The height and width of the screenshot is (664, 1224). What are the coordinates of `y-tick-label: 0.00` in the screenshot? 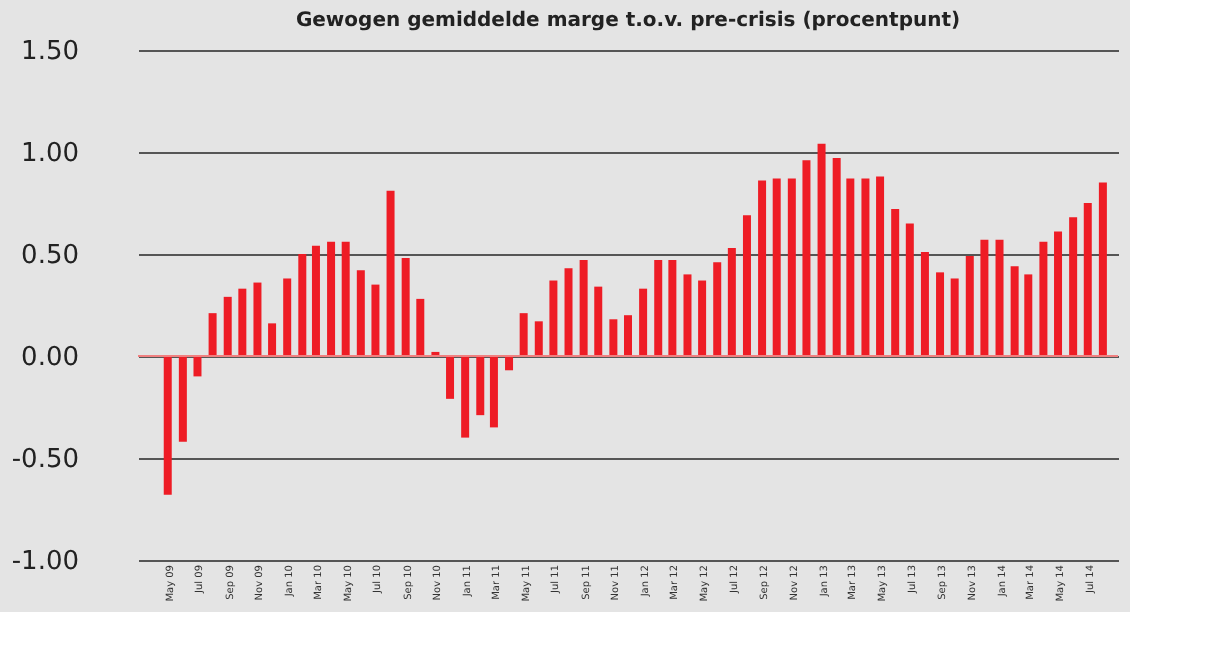 It's located at (50, 358).